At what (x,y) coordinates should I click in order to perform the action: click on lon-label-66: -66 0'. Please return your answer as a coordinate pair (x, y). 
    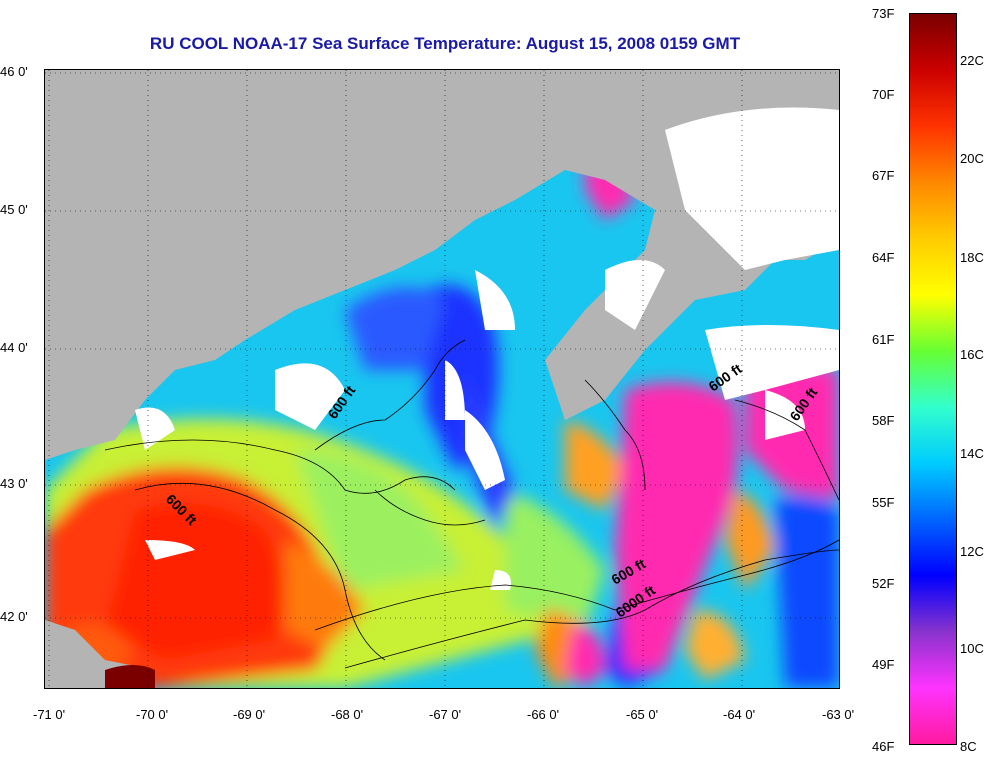
    Looking at the image, I should click on (543, 714).